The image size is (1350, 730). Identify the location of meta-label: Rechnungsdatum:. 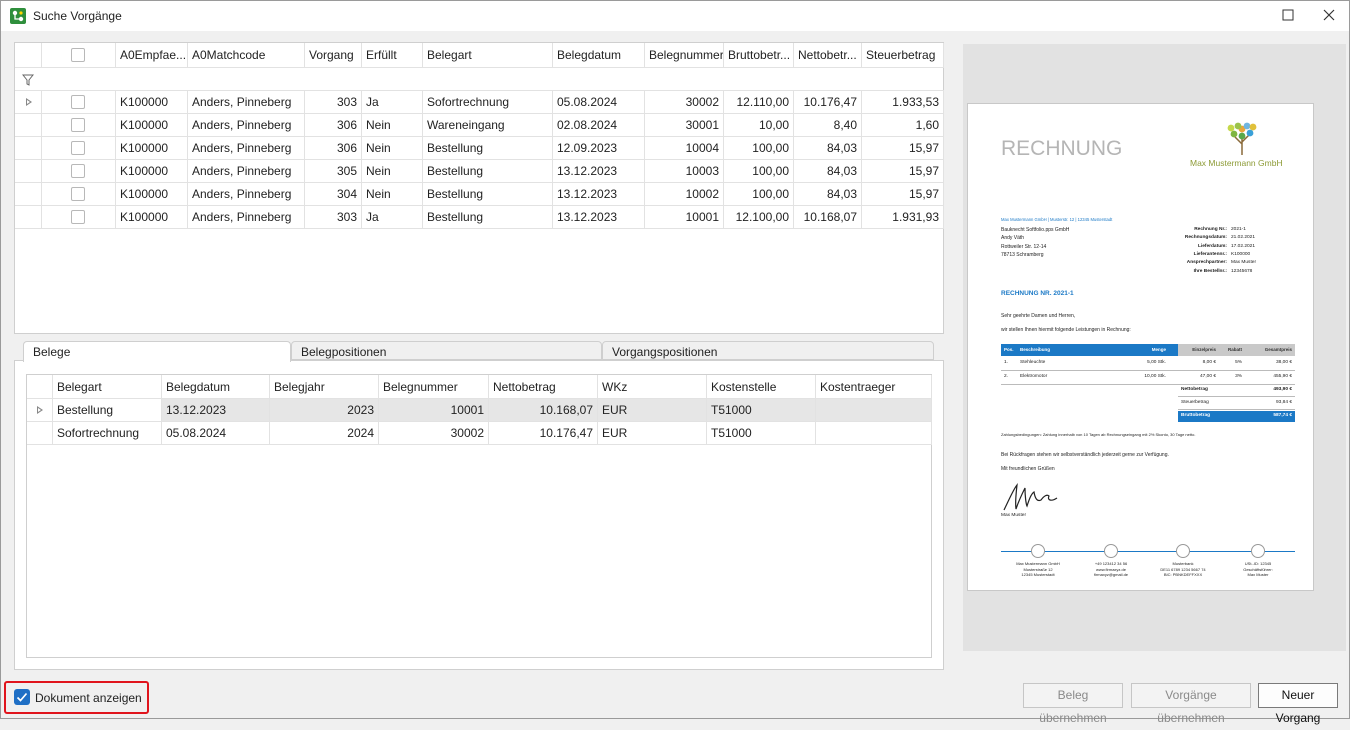
(1187, 238).